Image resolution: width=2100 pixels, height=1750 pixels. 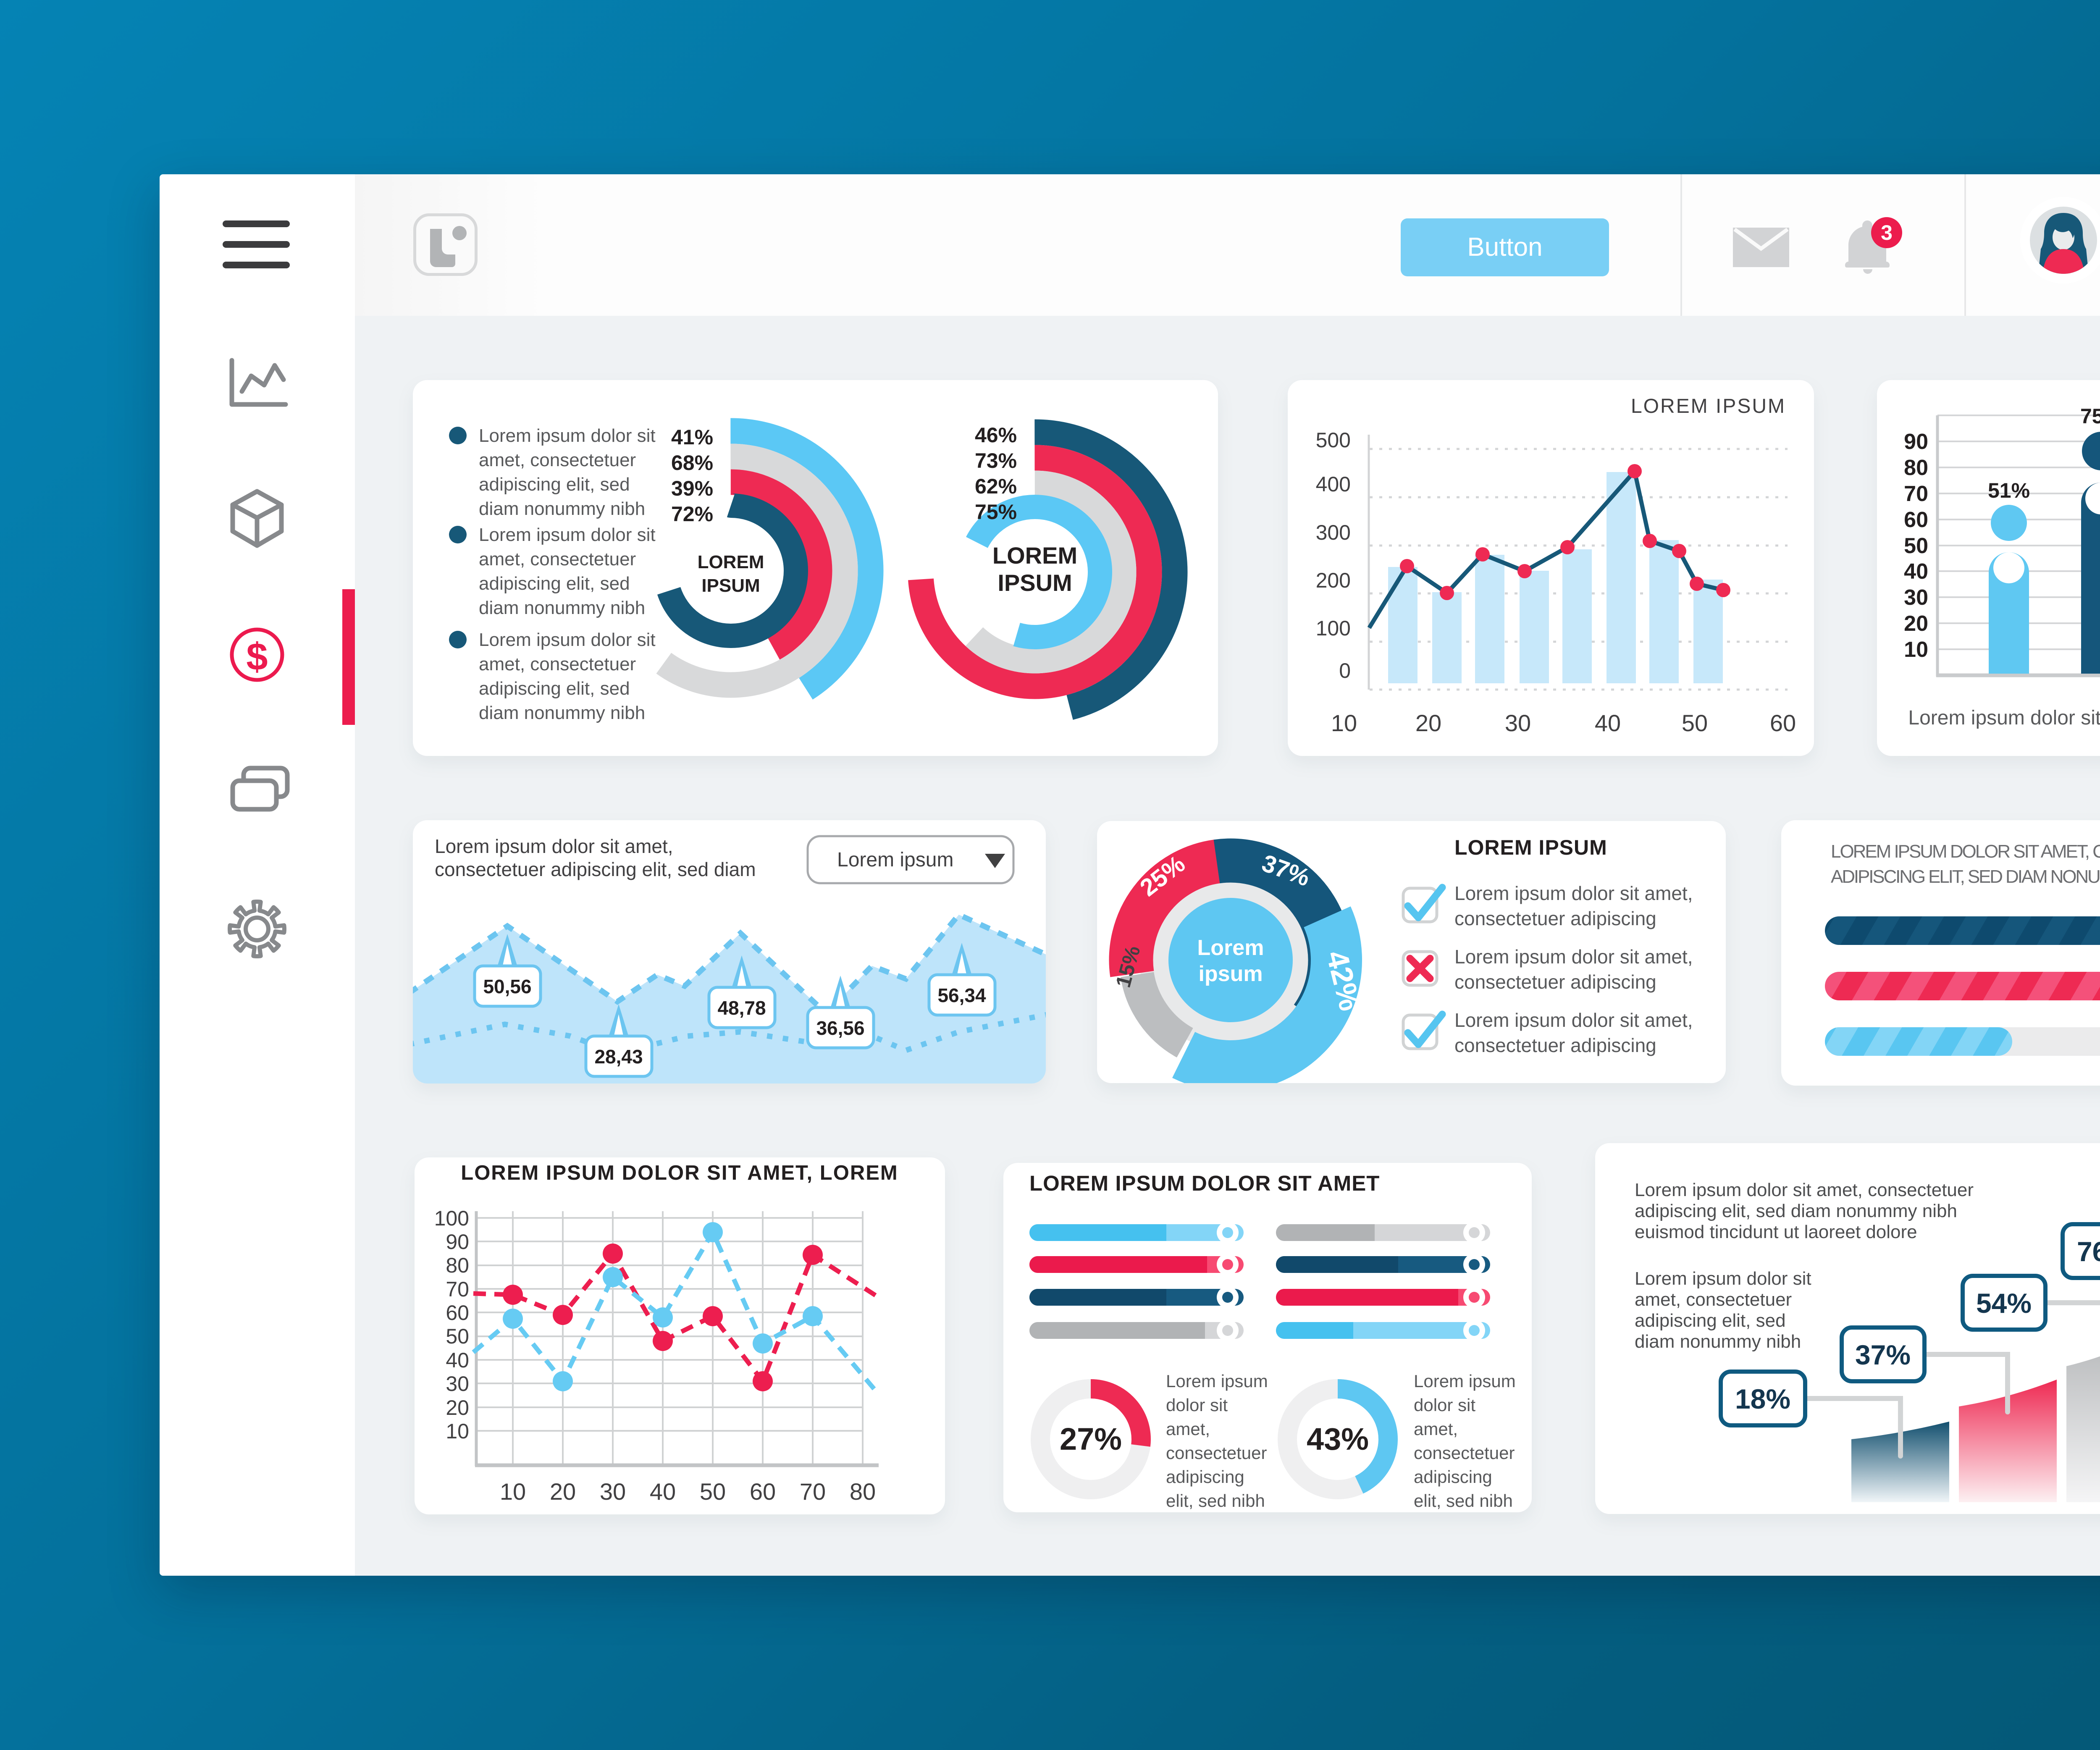 I want to click on svg-text: 43%, so click(x=1338, y=1439).